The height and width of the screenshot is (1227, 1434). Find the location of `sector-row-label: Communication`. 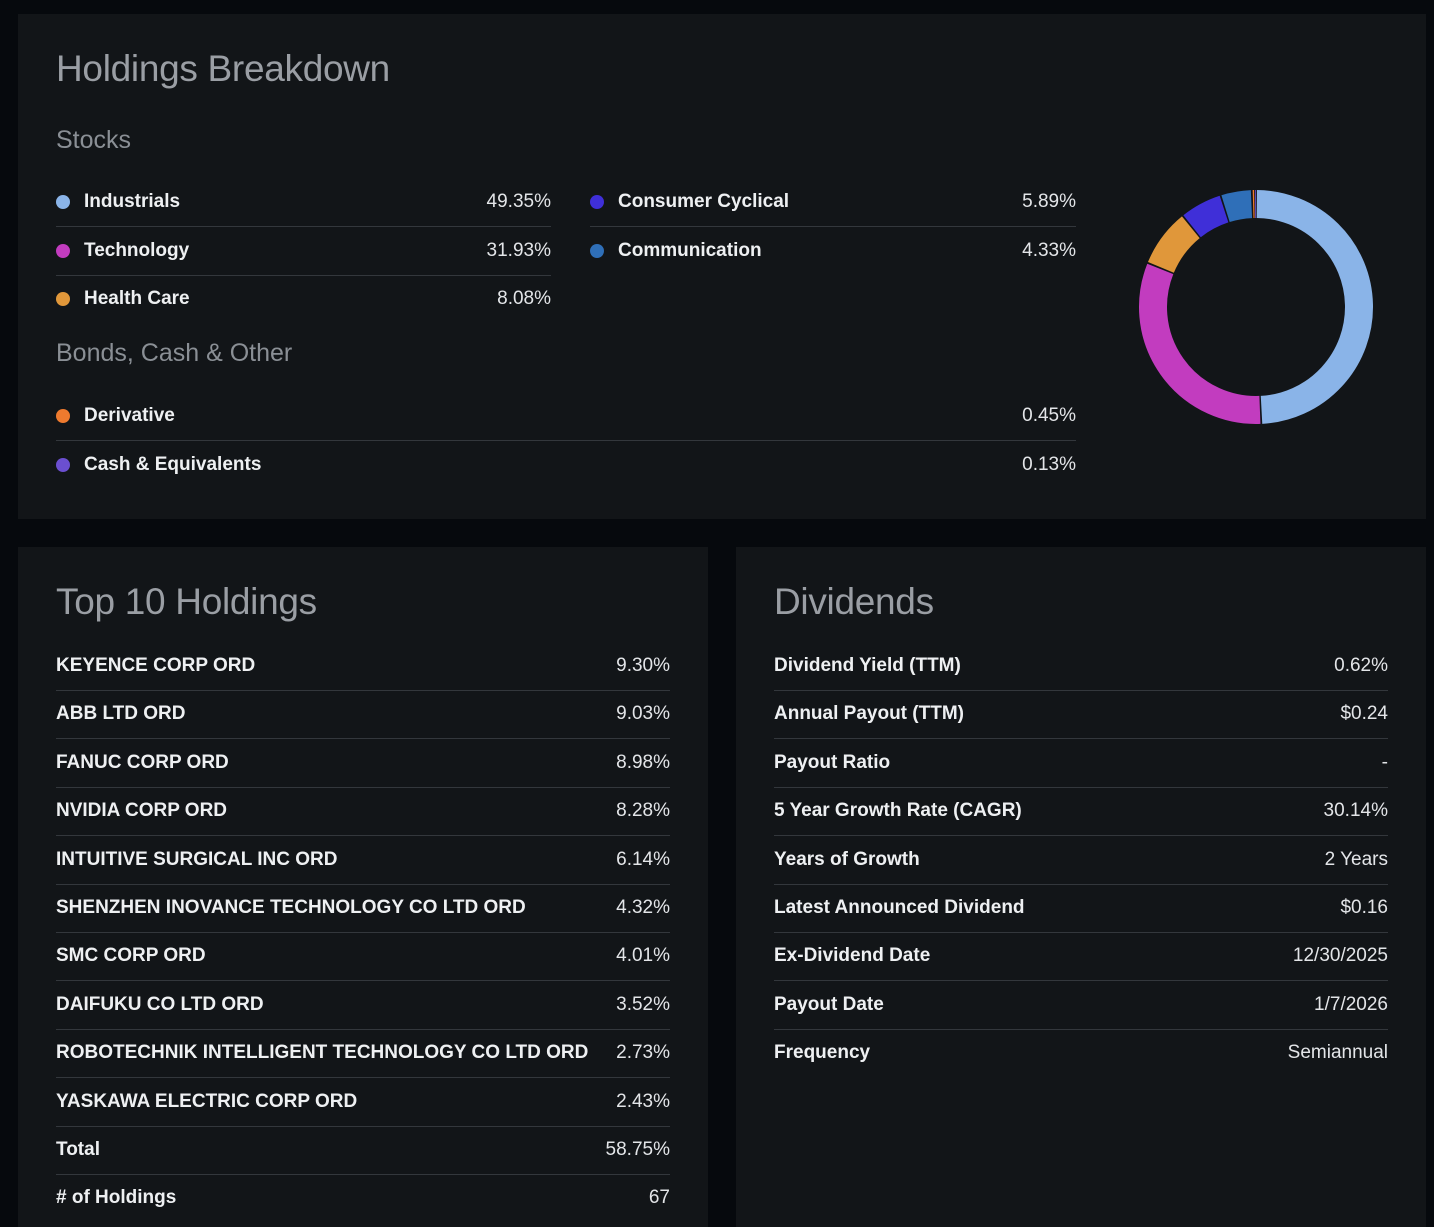

sector-row-label: Communication is located at coordinates (676, 251).